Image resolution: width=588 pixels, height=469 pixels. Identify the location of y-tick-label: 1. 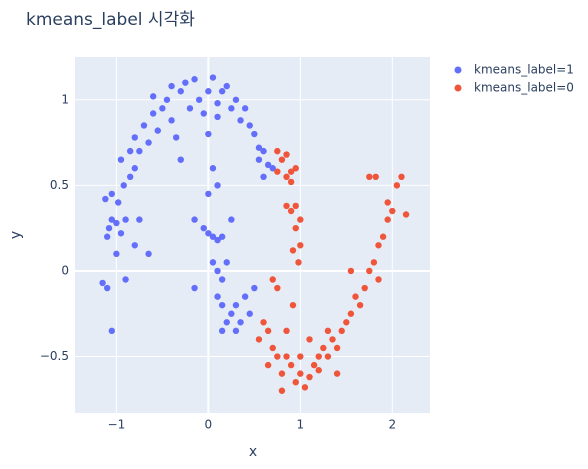
(65, 99).